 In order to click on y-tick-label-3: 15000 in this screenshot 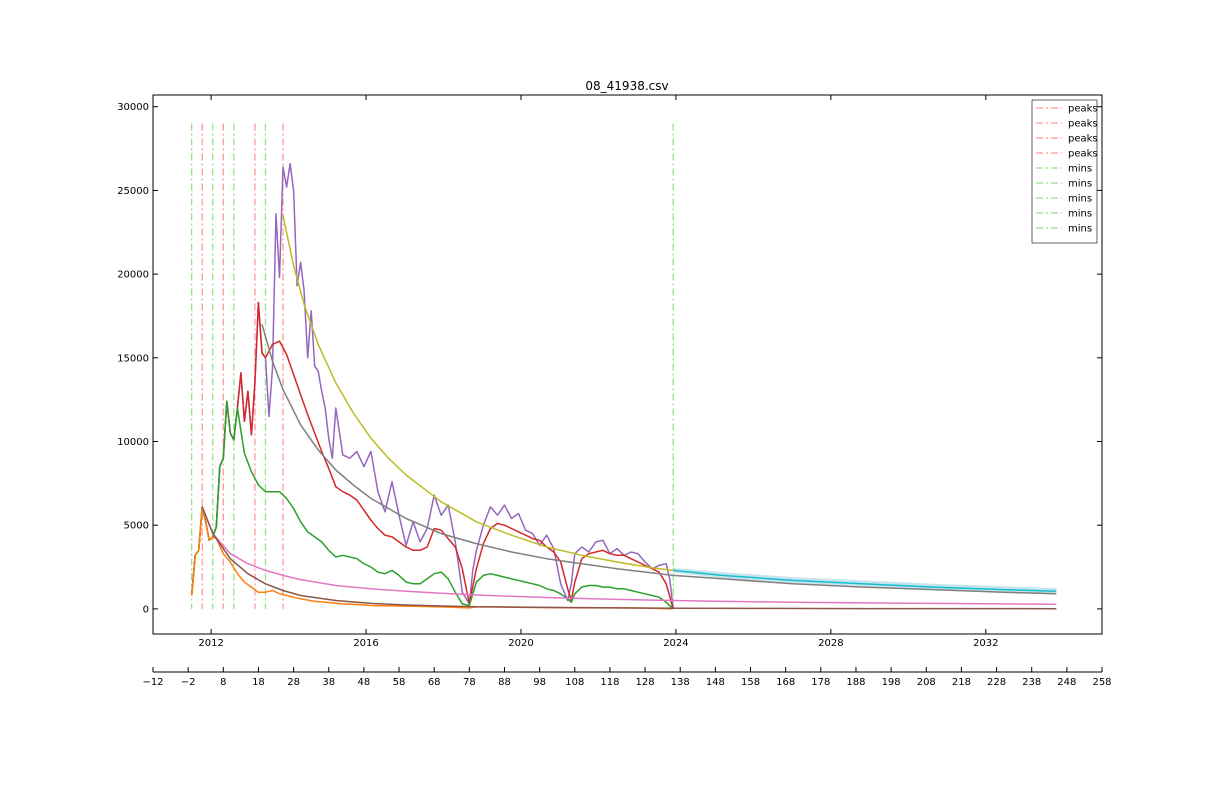, I will do `click(133, 358)`.